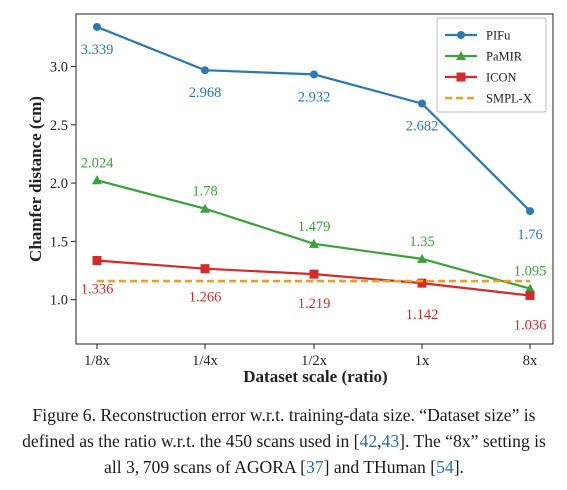 The width and height of the screenshot is (567, 490). I want to click on legend-label-icon: ICON, so click(501, 78).